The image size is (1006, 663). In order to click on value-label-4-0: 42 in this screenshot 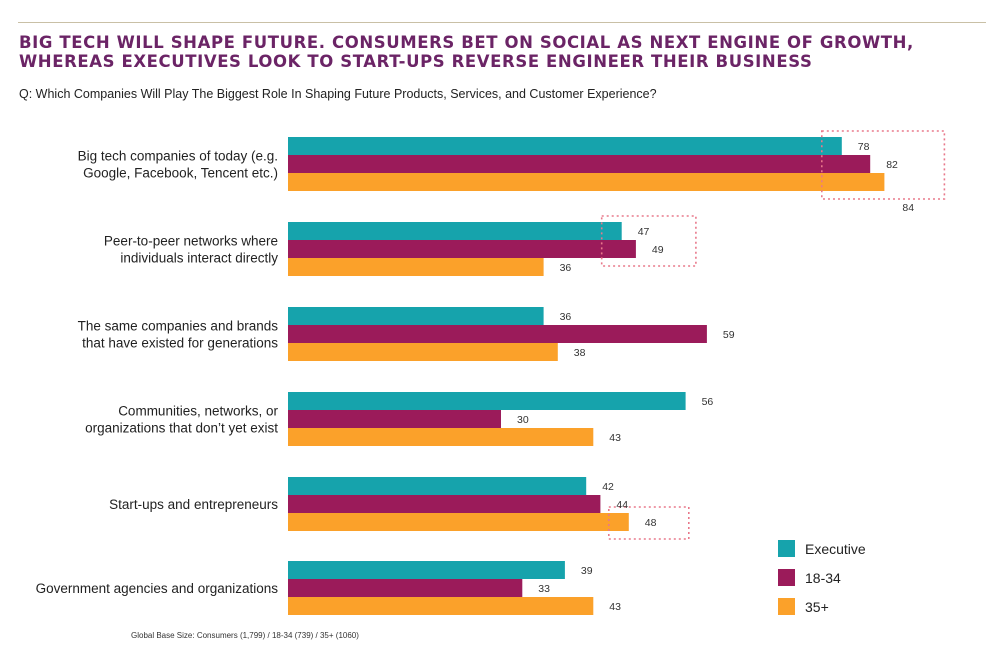, I will do `click(608, 487)`.